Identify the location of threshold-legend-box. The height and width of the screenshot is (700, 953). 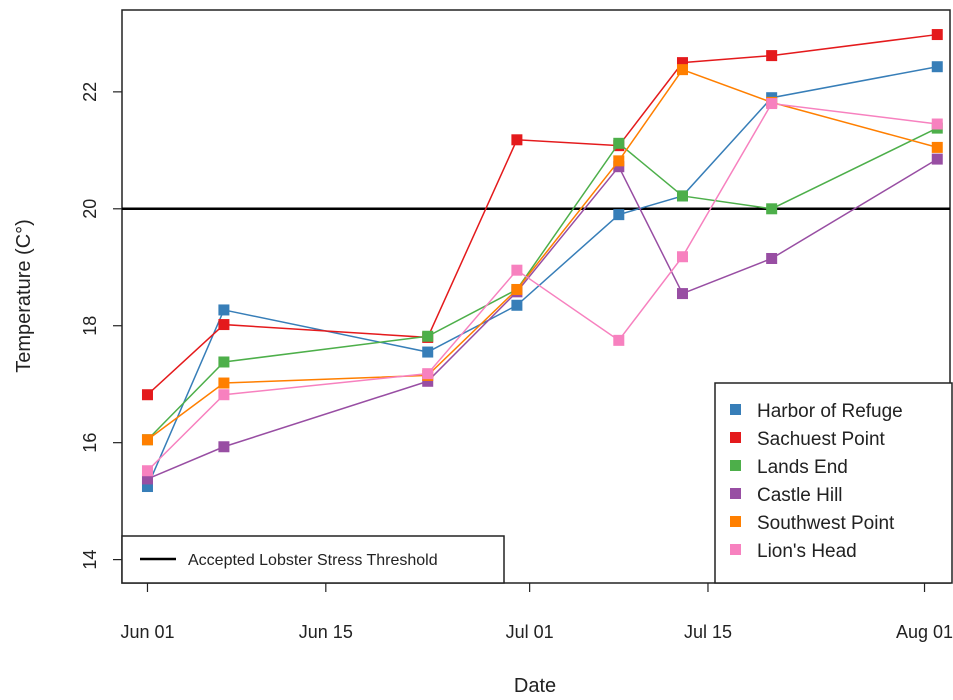
(313, 559).